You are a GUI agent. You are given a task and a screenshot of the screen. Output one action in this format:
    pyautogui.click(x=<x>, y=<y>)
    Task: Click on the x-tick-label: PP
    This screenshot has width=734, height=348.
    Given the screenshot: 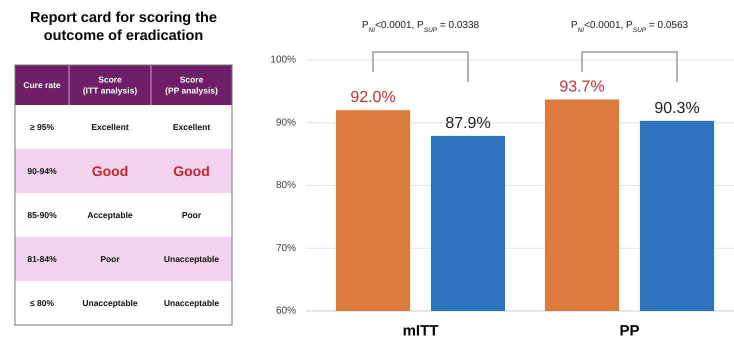 What is the action you would take?
    pyautogui.click(x=629, y=331)
    